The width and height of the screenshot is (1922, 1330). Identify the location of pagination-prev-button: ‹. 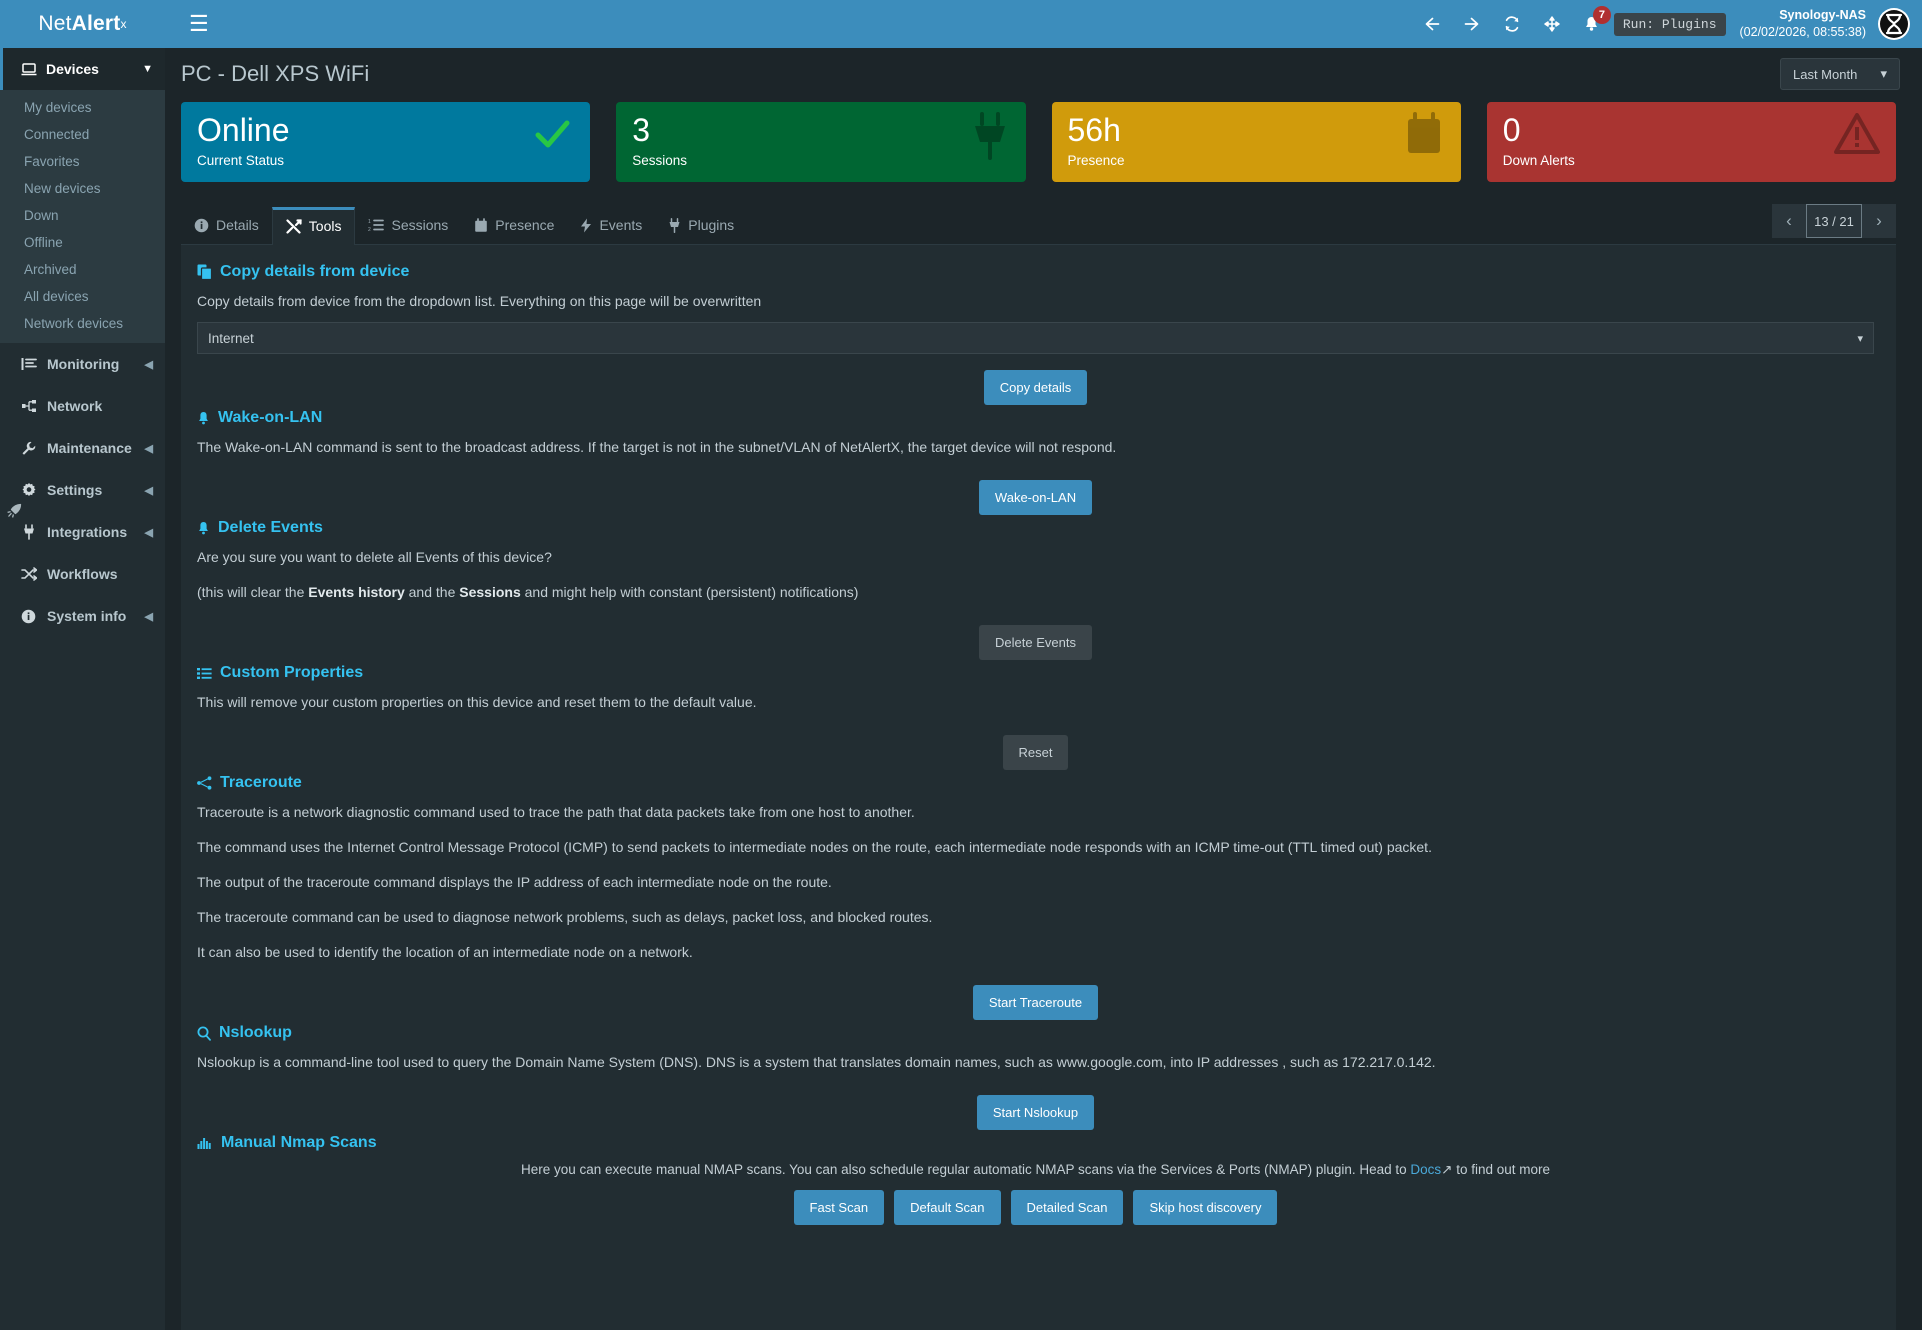
(1789, 221).